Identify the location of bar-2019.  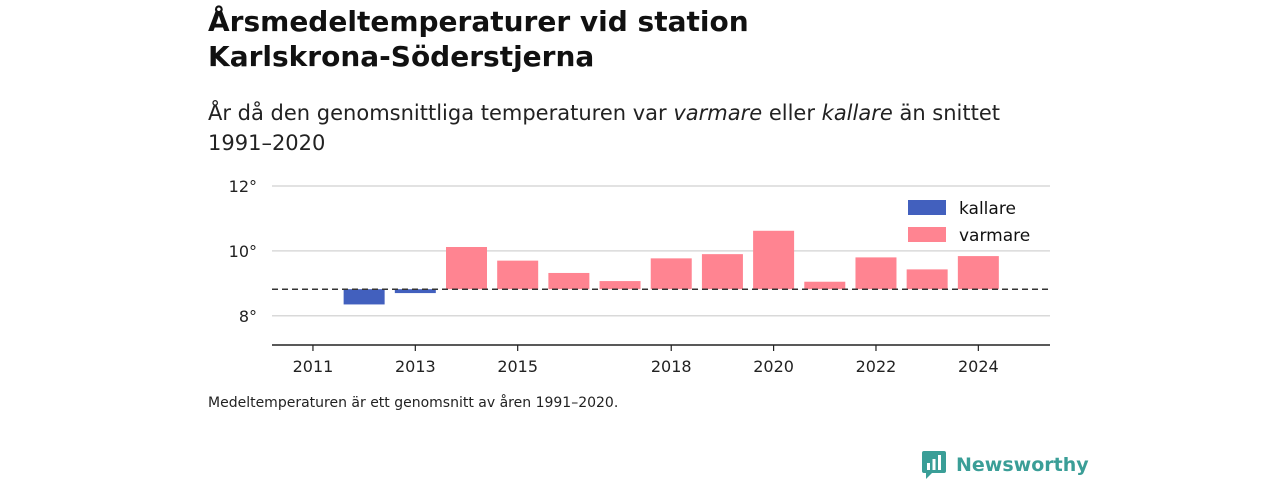
(722, 272).